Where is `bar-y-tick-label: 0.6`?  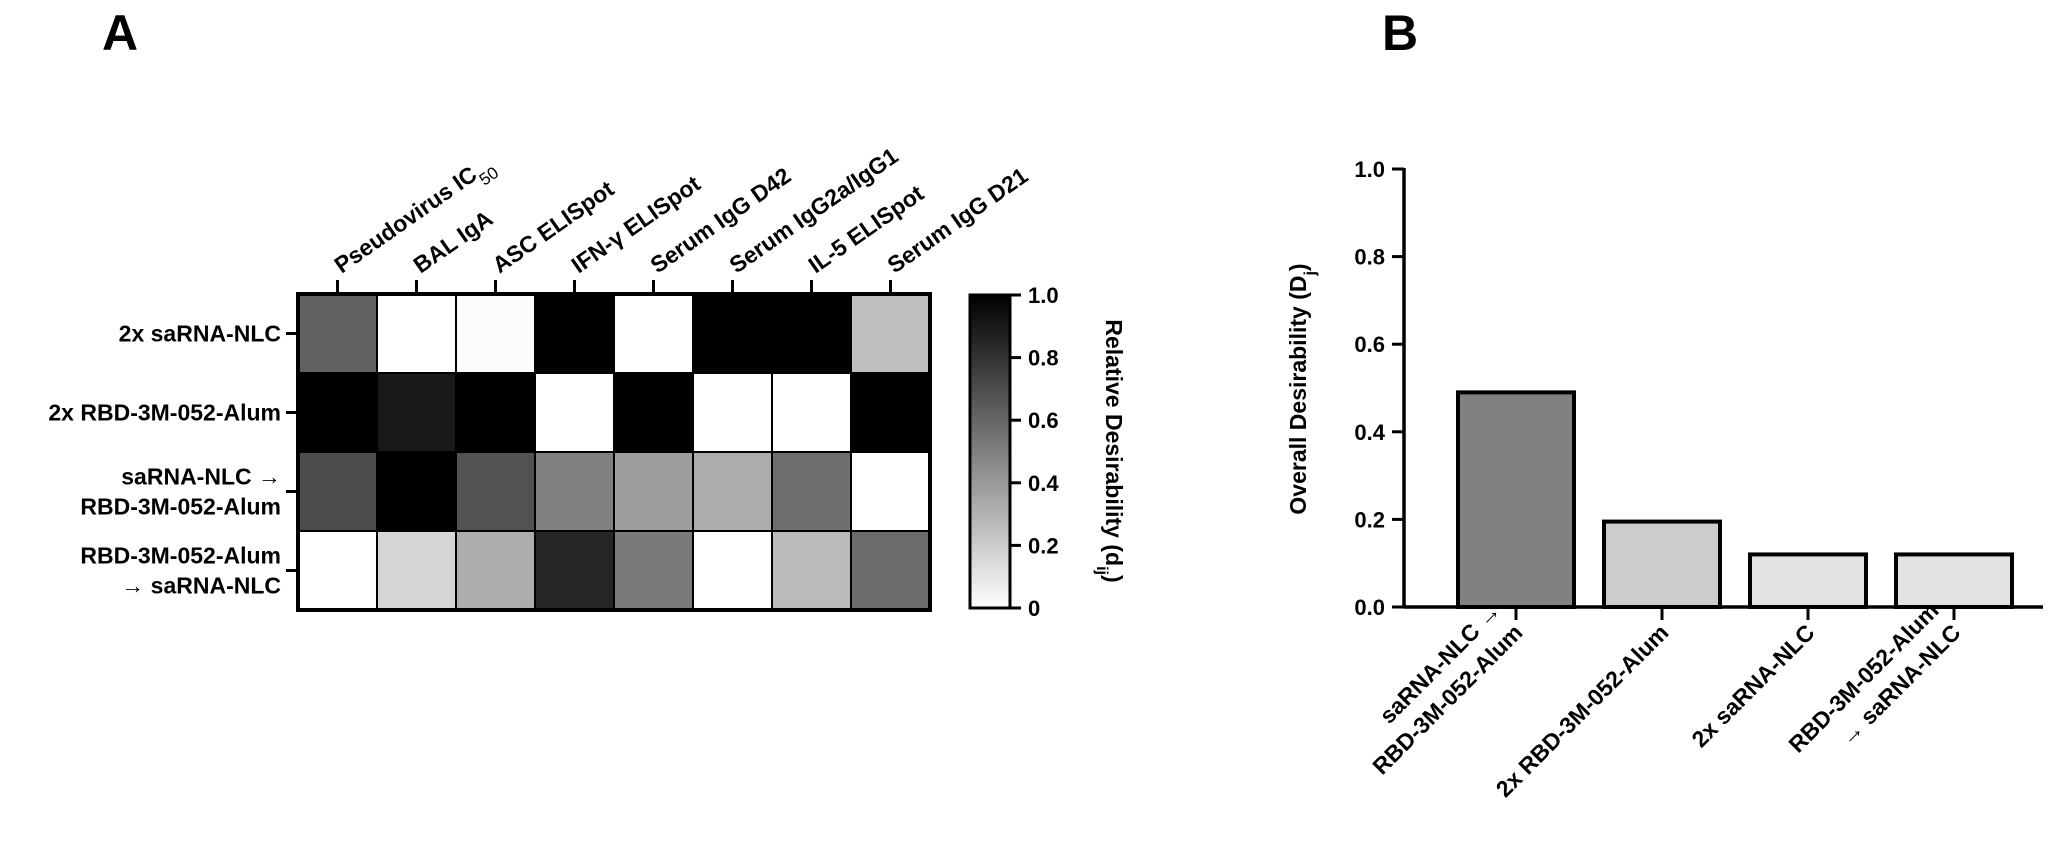 bar-y-tick-label: 0.6 is located at coordinates (1369, 344).